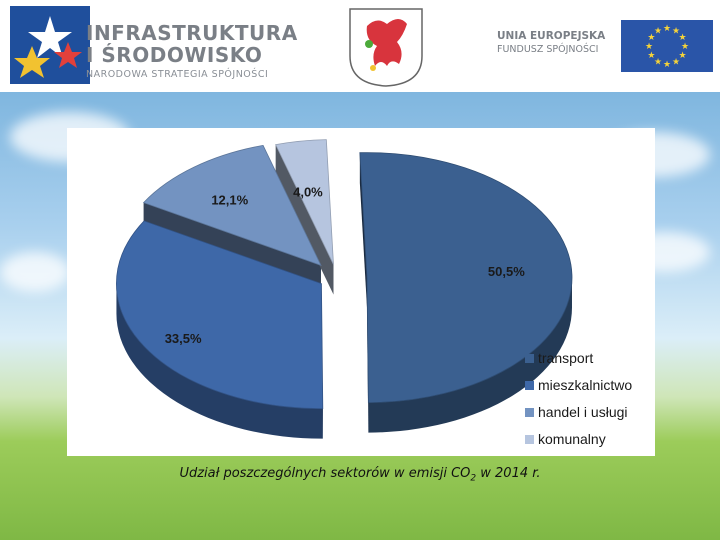 Image resolution: width=720 pixels, height=540 pixels. I want to click on pie-slice-mieszkalnictwo, so click(220, 315).